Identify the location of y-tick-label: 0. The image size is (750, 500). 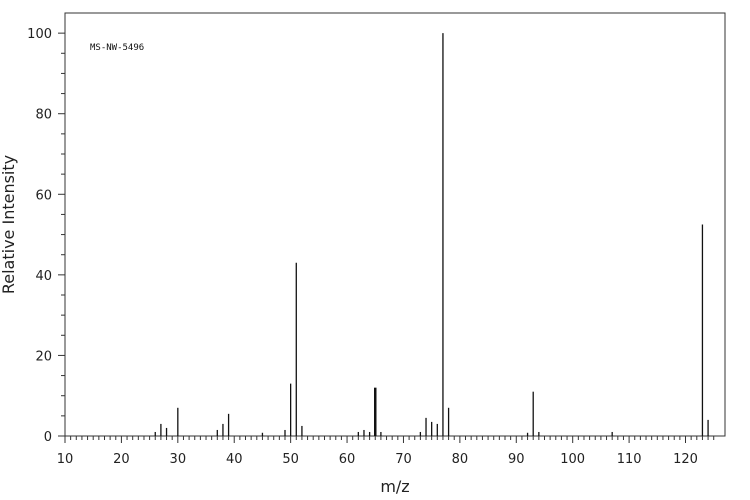
(48, 437).